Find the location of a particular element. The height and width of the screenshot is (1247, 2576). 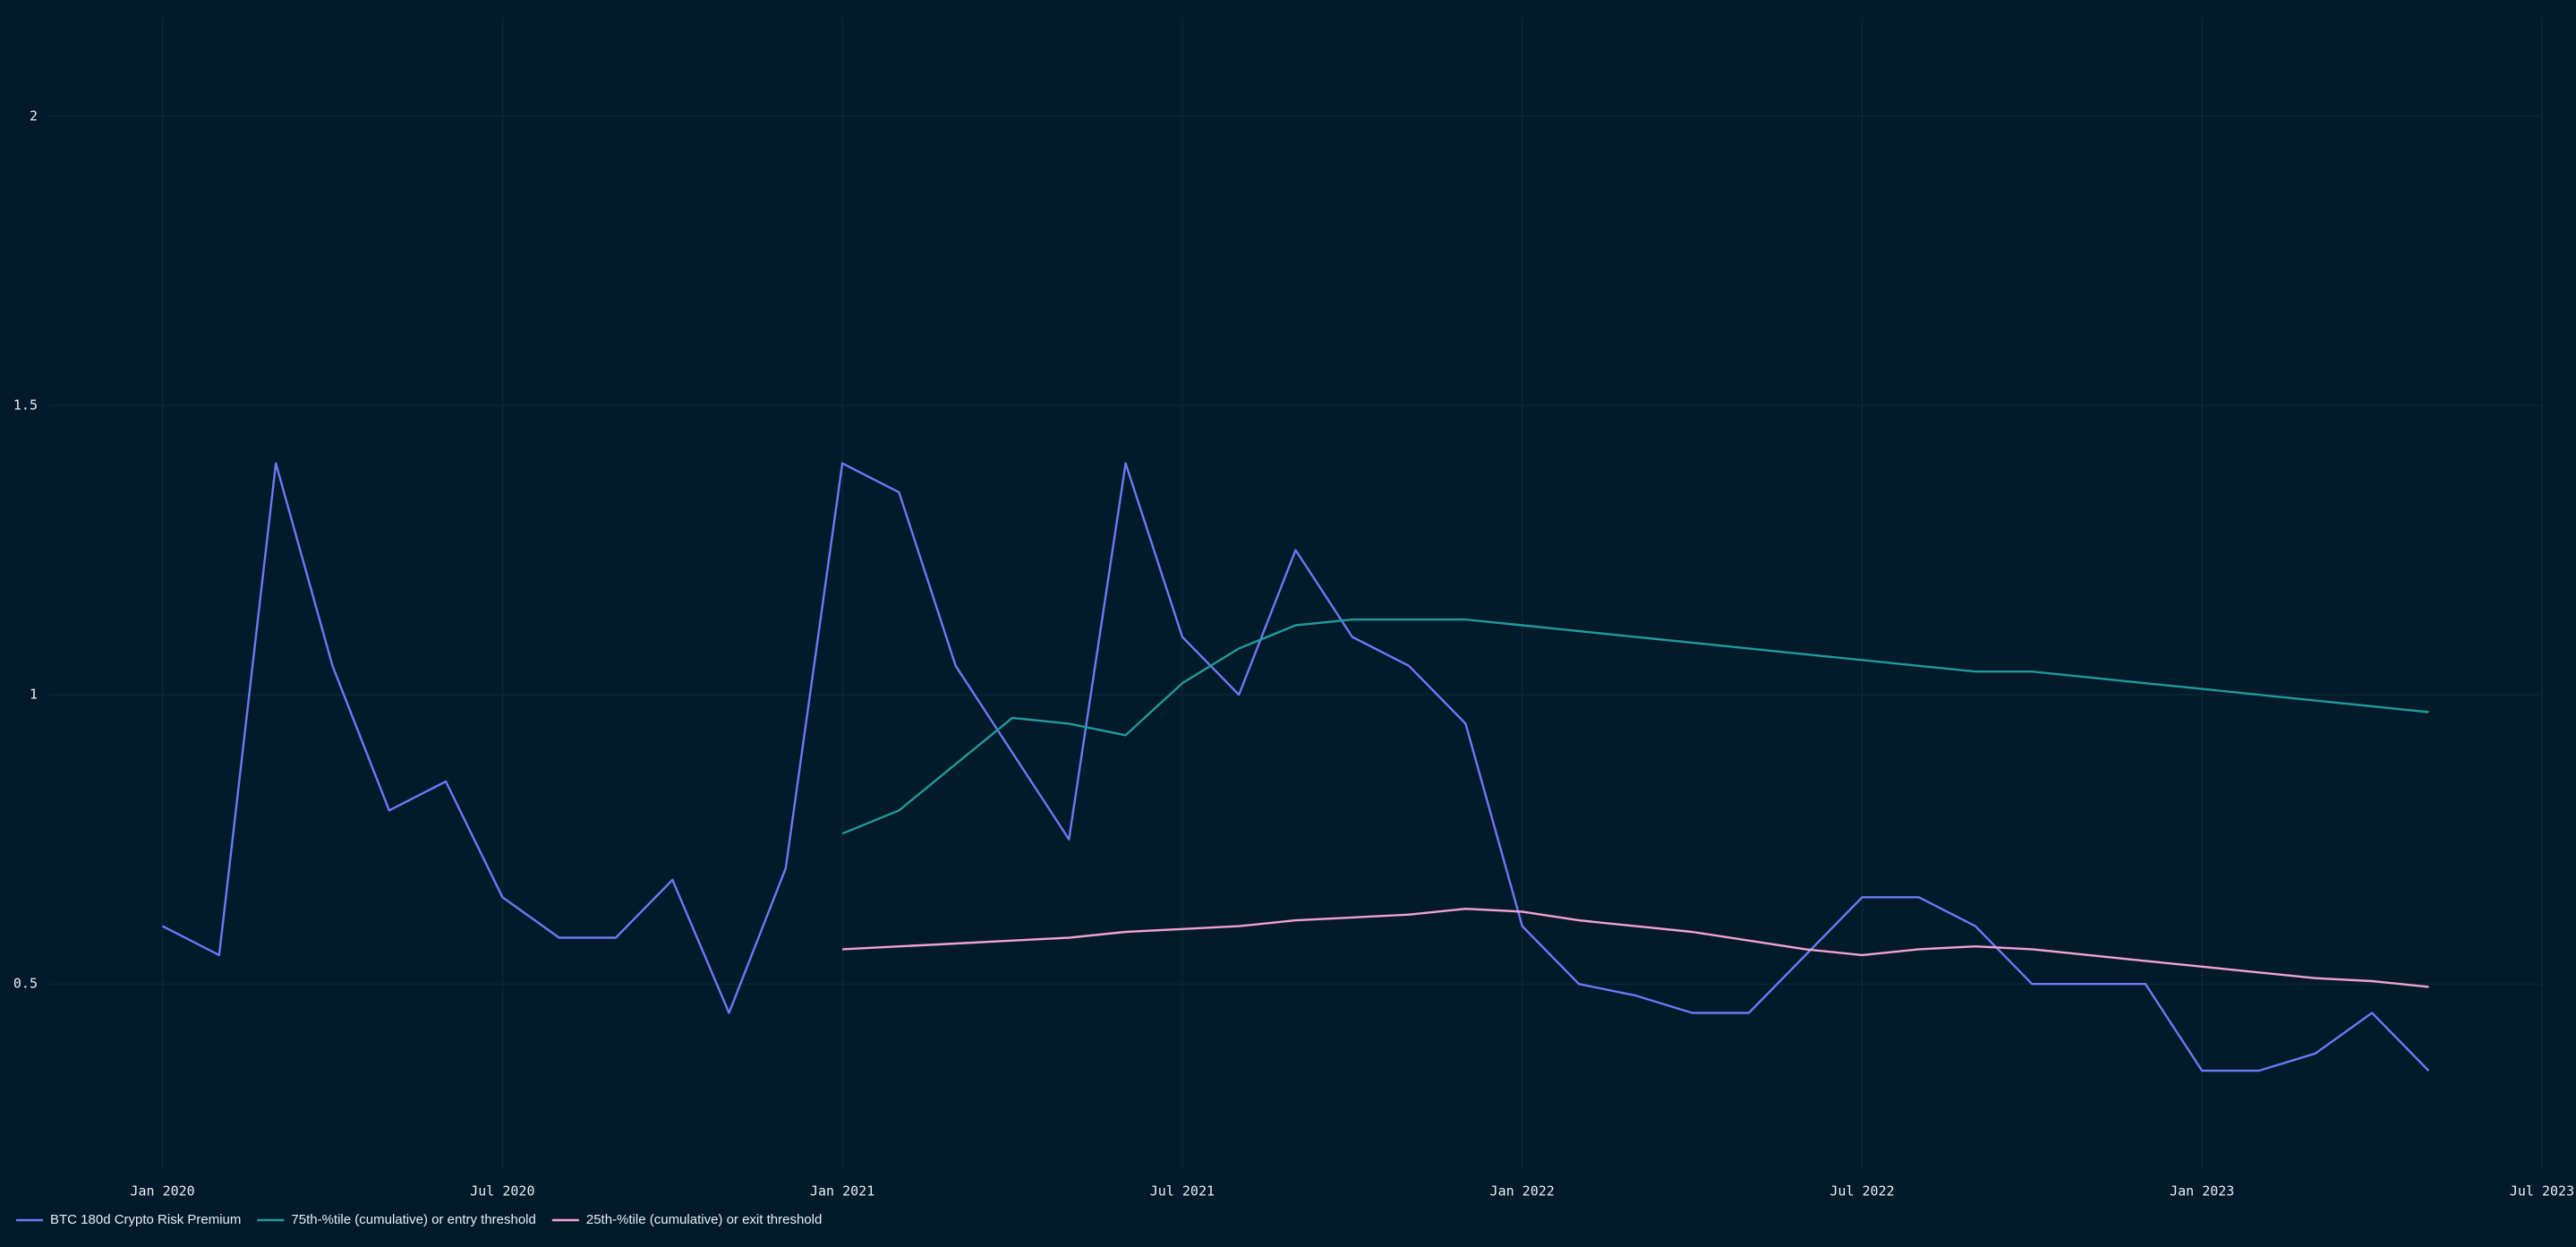

x-tick-label: Jan 2022 is located at coordinates (1522, 1191).